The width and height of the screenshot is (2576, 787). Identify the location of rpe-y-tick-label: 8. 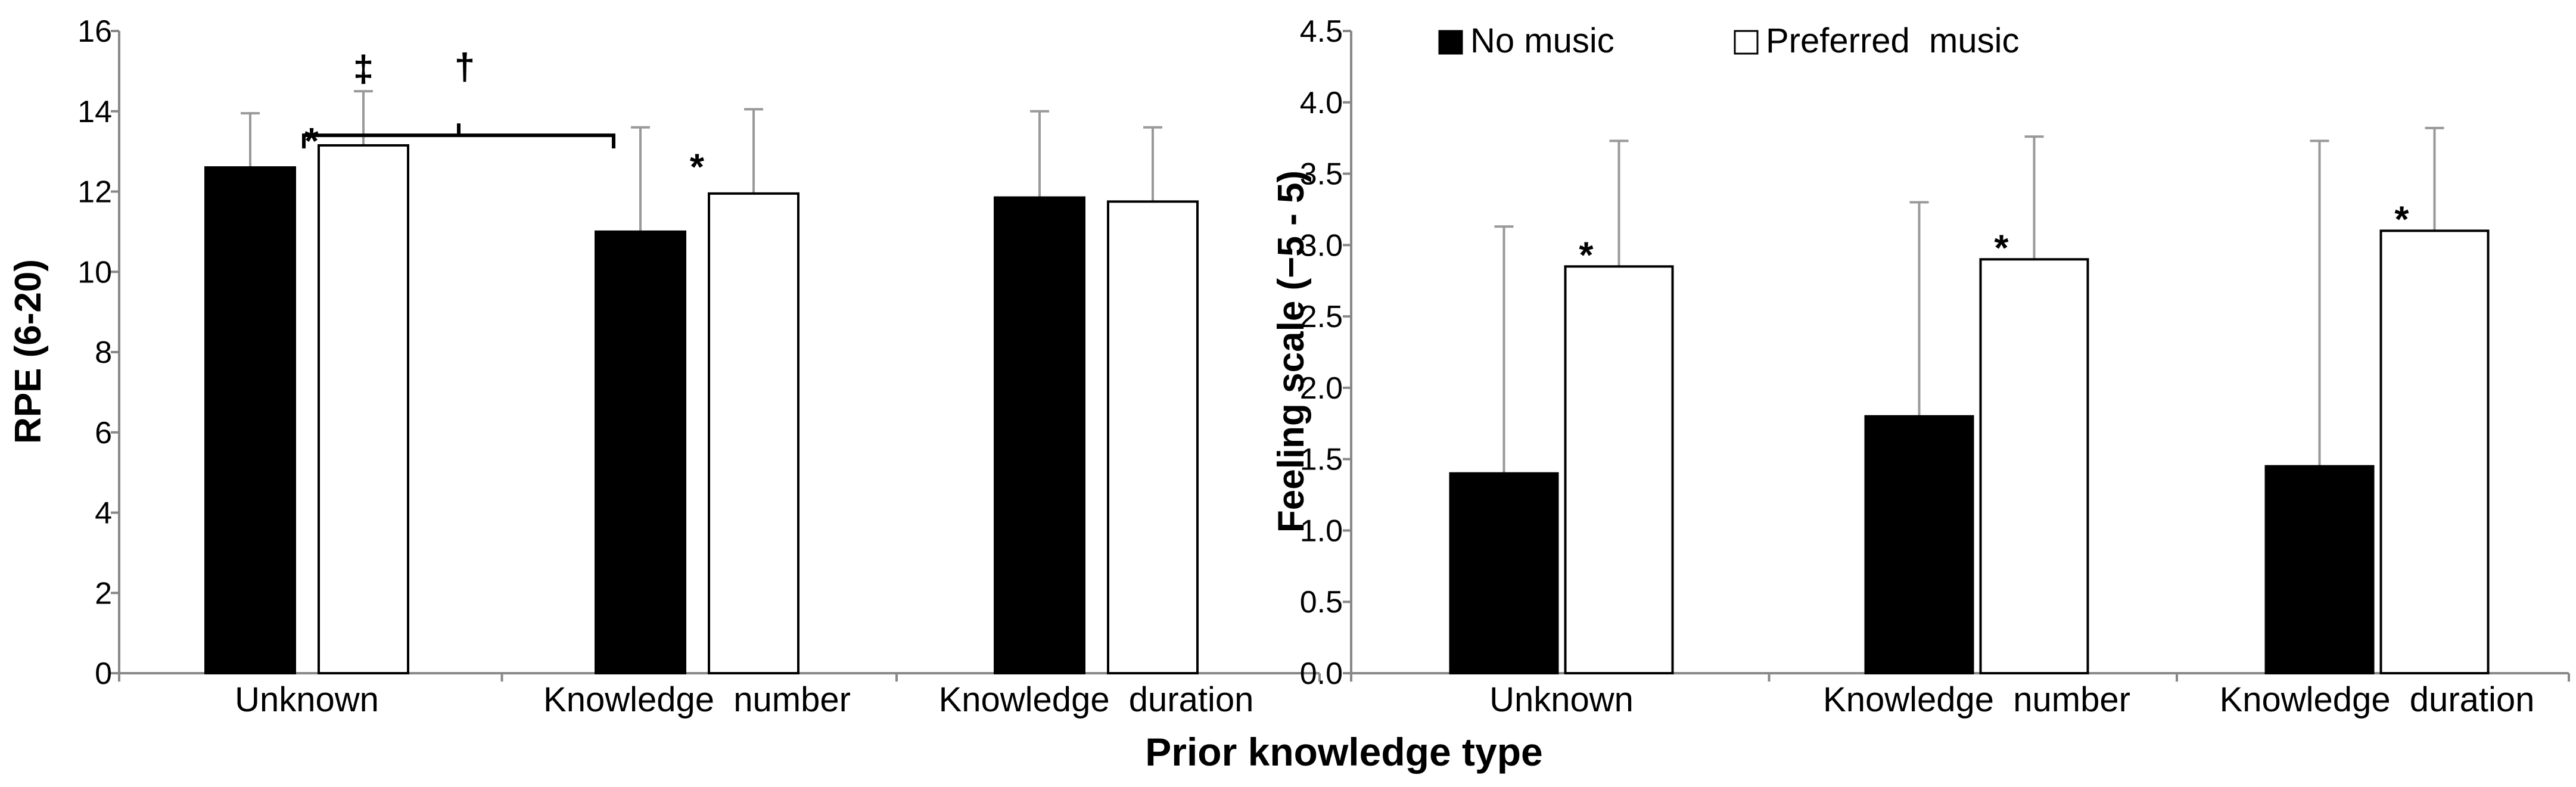
(103, 352).